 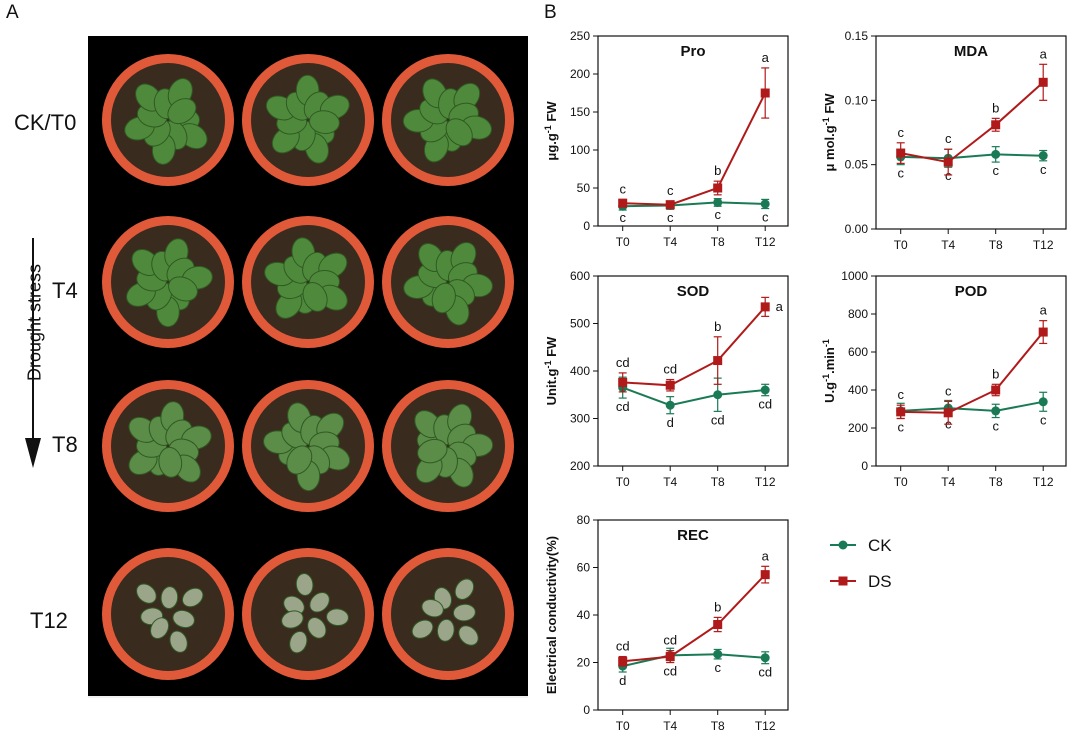 I want to click on row-label-t4: T4, so click(x=65, y=290).